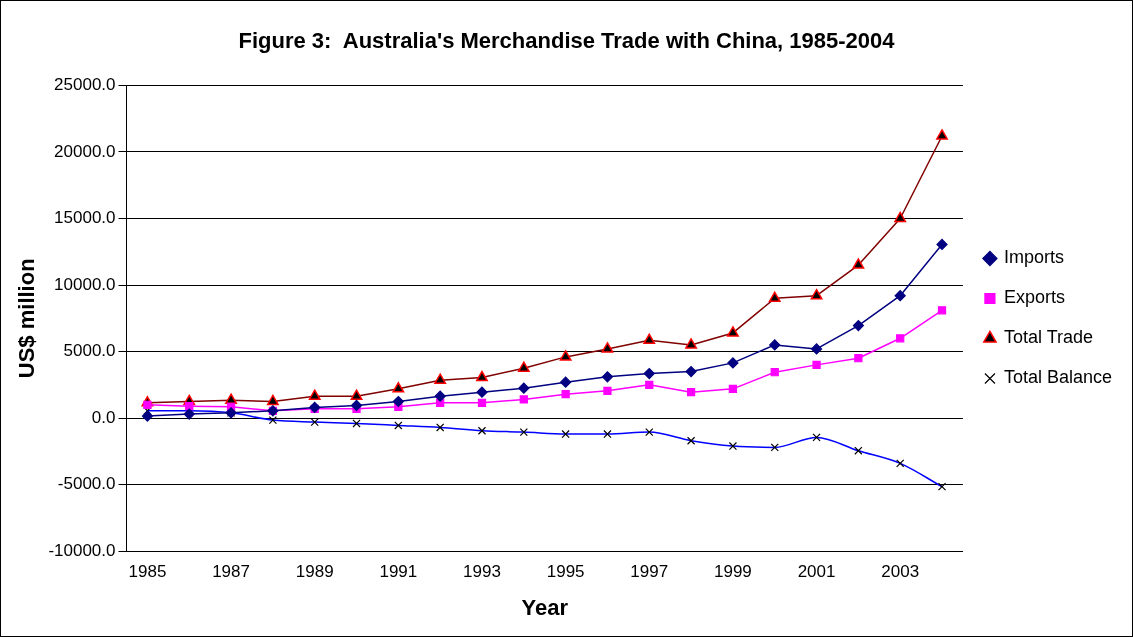  Describe the element at coordinates (1034, 297) in the screenshot. I see `legend-label: Exports` at that location.